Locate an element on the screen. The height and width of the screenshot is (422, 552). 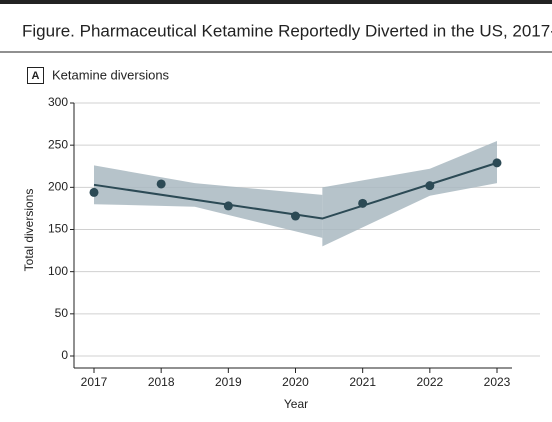
y-tick-label: 250 is located at coordinates (58, 144).